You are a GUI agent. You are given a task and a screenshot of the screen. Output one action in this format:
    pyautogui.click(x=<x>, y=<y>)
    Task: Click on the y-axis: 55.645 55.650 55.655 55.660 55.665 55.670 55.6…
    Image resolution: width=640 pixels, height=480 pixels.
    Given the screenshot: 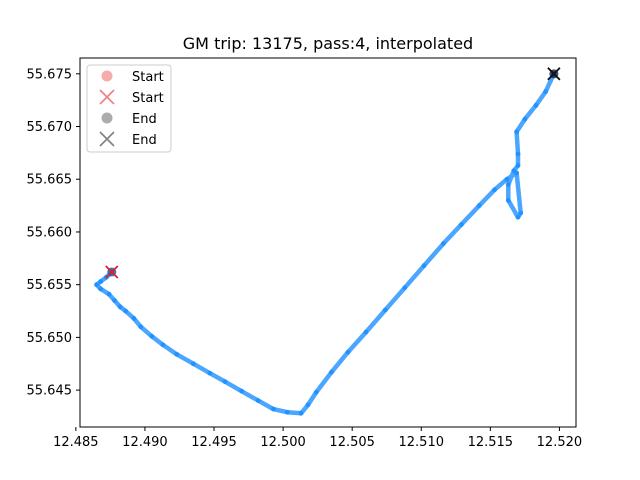 What is the action you would take?
    pyautogui.click(x=53, y=233)
    